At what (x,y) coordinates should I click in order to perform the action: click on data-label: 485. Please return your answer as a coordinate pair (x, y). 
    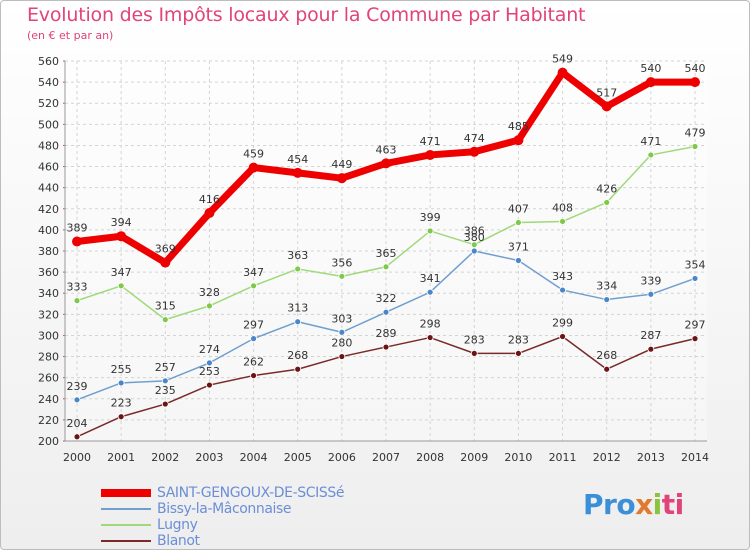
    Looking at the image, I should click on (518, 126).